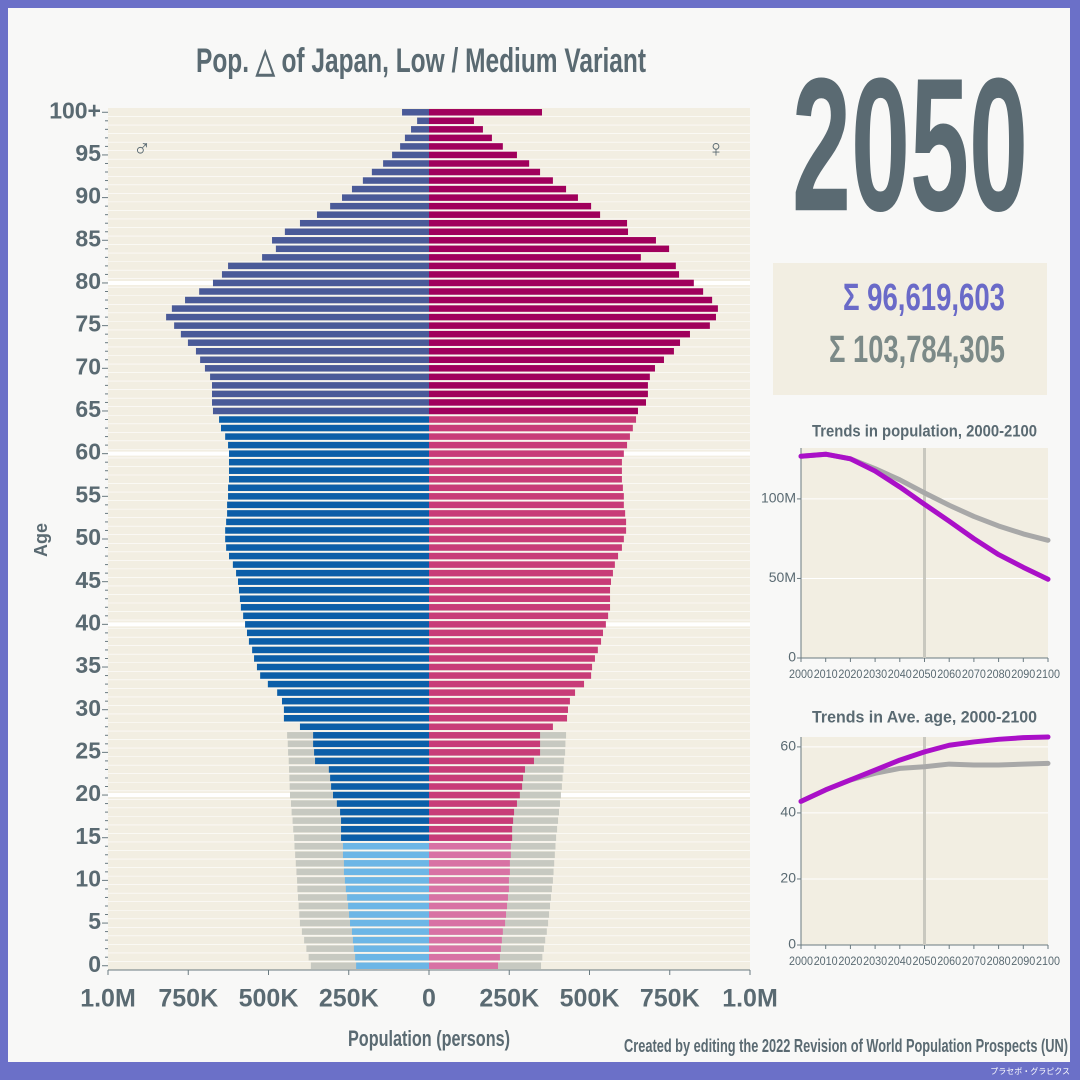  What do you see at coordinates (88, 750) in the screenshot?
I see `y-tick-label: 25` at bounding box center [88, 750].